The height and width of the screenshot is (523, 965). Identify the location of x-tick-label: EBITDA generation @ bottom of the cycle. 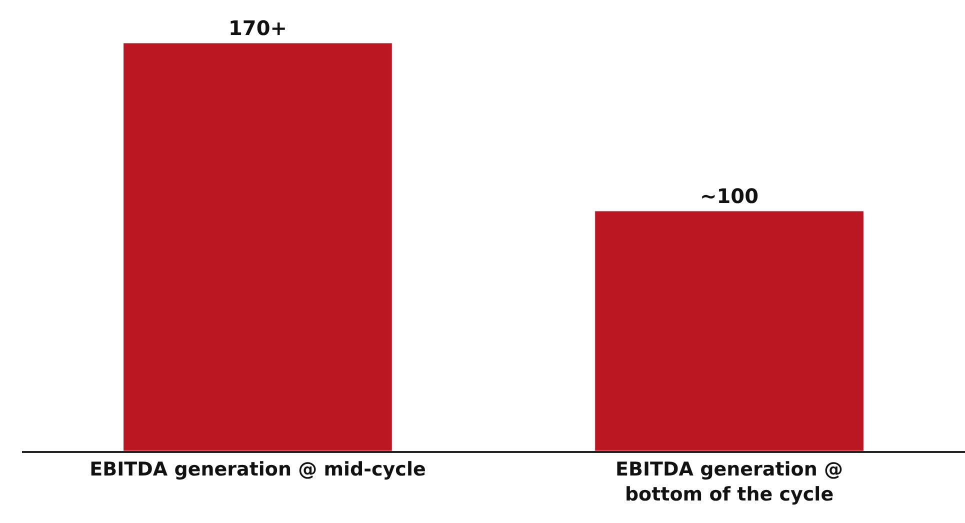
(729, 482).